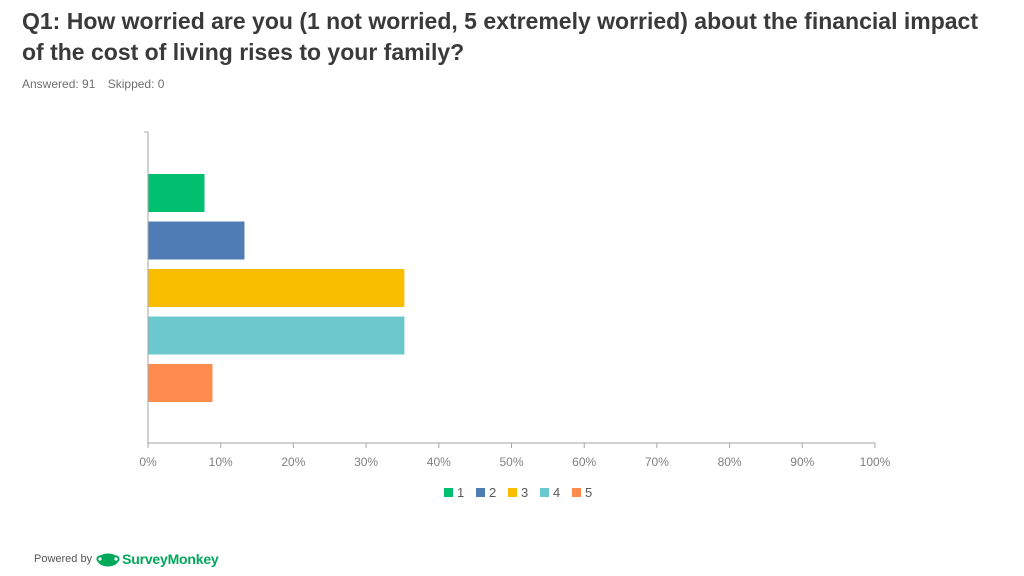 The image size is (1024, 576). What do you see at coordinates (657, 462) in the screenshot?
I see `x-tick-label: 70%` at bounding box center [657, 462].